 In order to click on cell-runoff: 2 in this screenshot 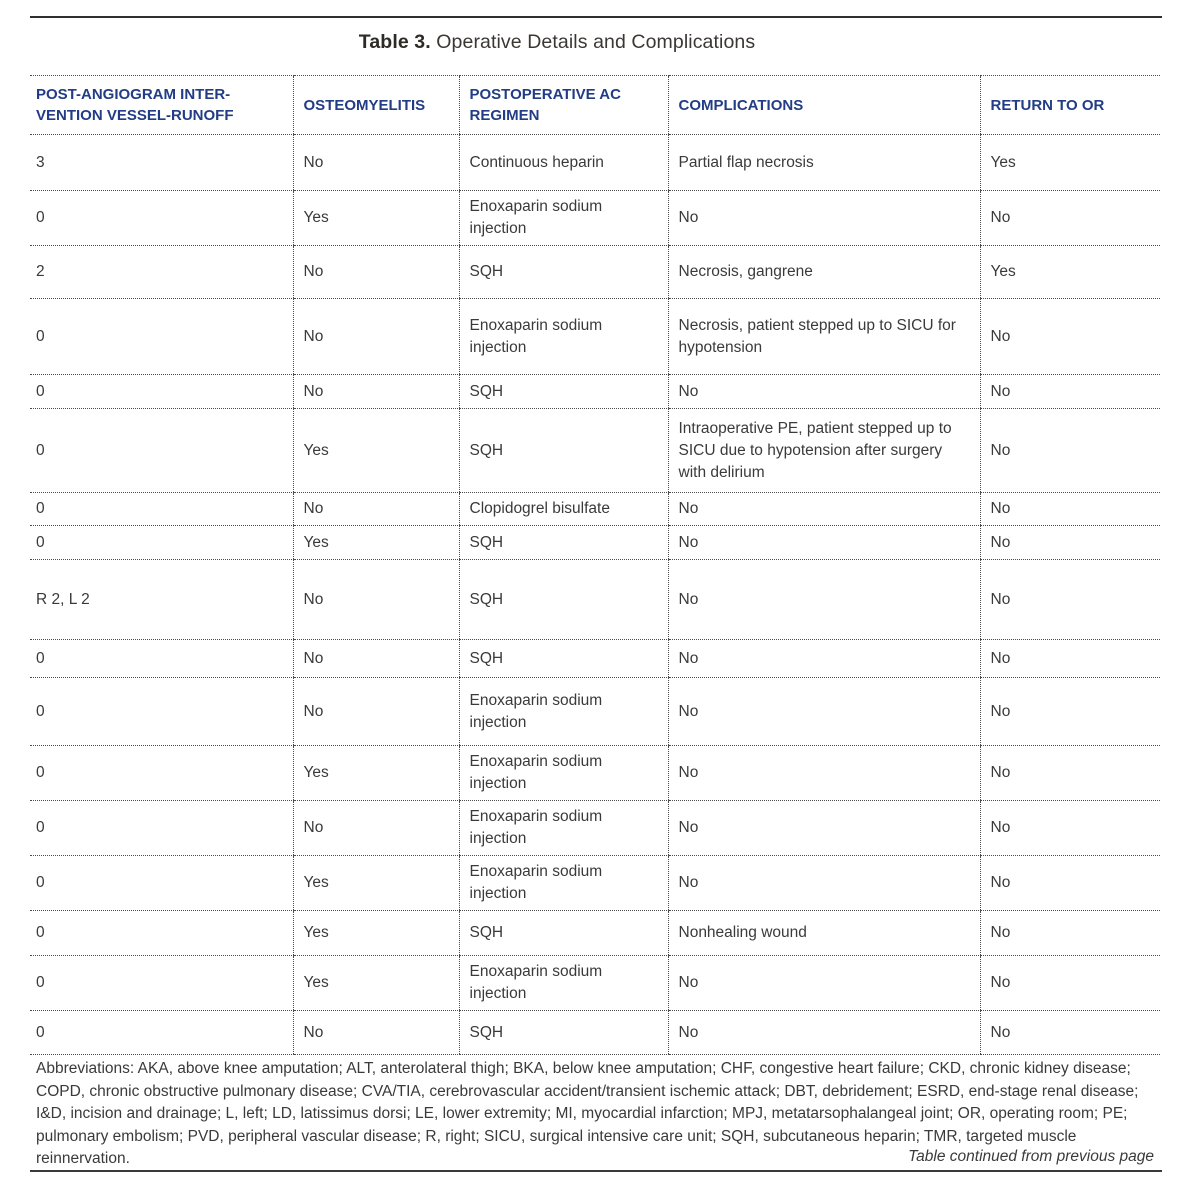, I will do `click(161, 272)`.